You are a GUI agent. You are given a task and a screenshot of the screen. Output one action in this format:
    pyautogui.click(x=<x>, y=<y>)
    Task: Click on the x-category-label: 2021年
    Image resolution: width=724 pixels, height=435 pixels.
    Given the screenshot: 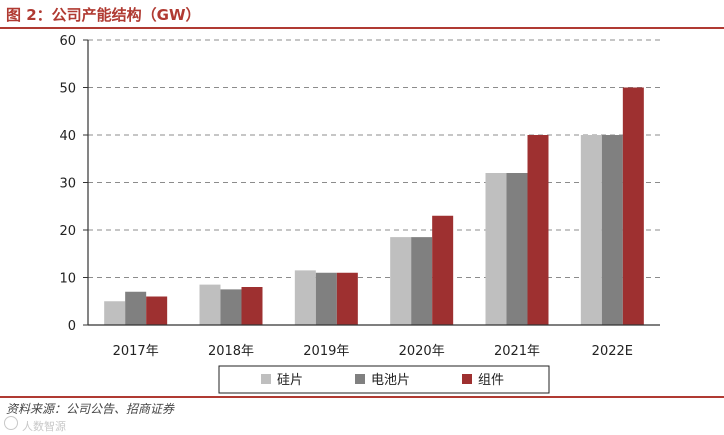 What is the action you would take?
    pyautogui.click(x=517, y=351)
    